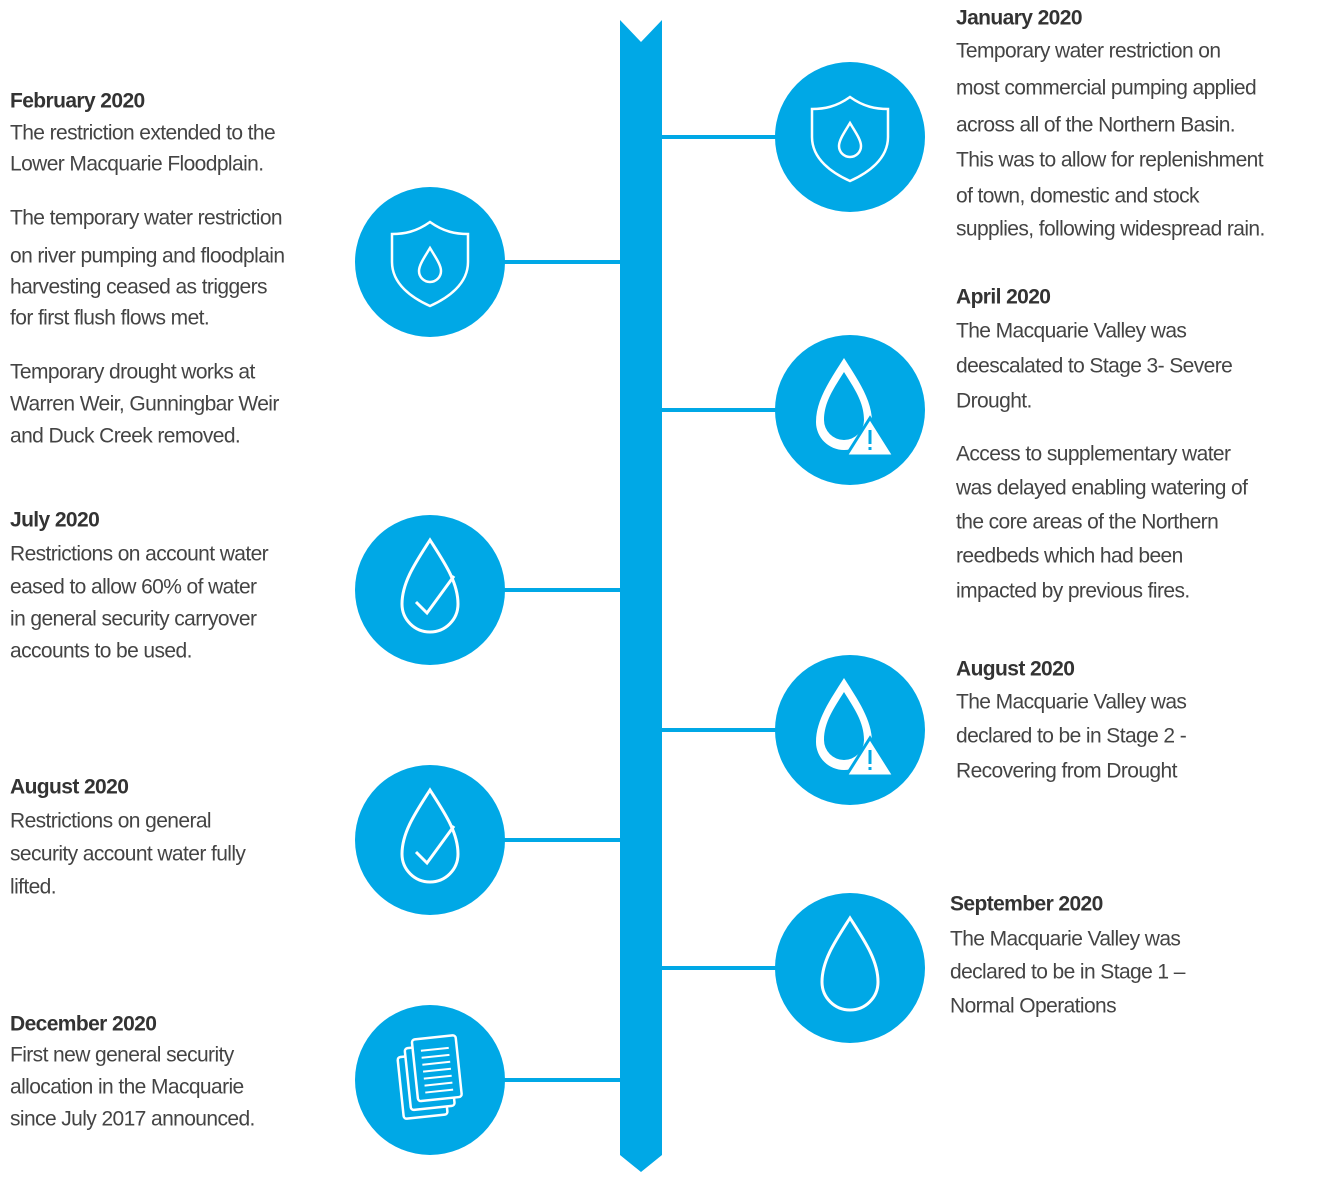 This screenshot has width=1320, height=1199. I want to click on event-text: since July 2017 announced., so click(132, 1119).